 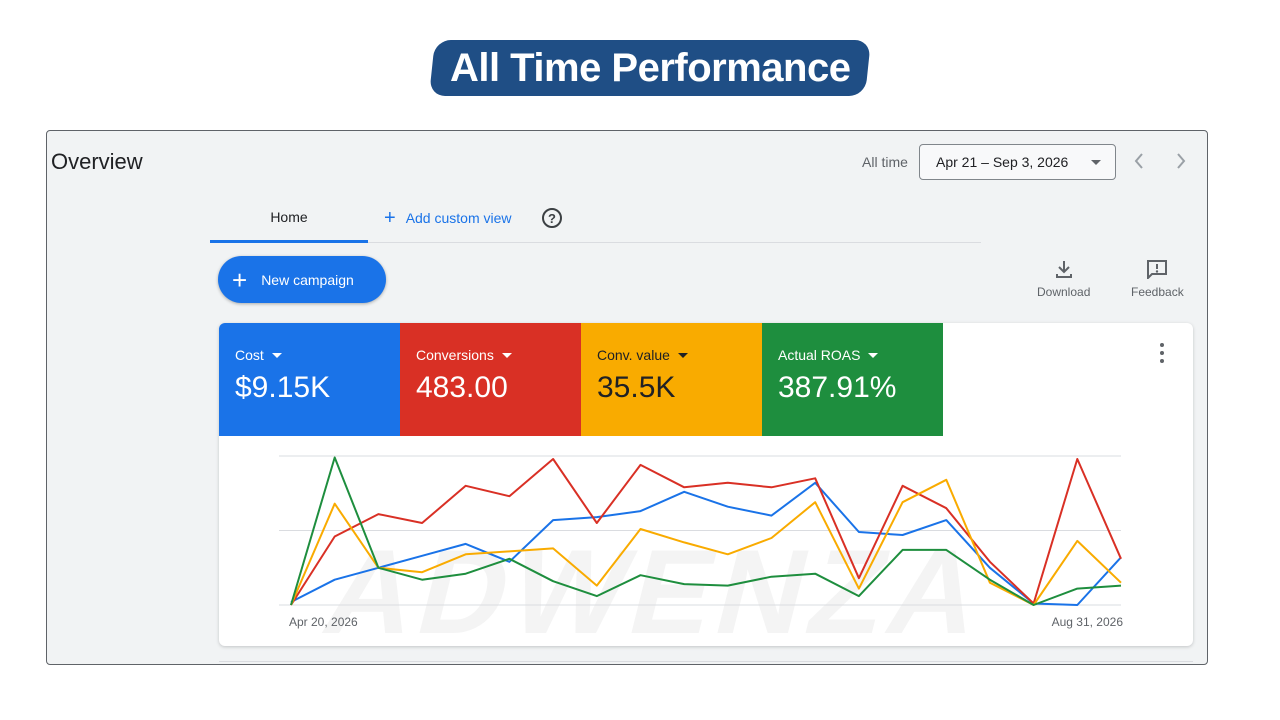 What do you see at coordinates (1087, 622) in the screenshot?
I see `x-end-label: Aug 31, 2026` at bounding box center [1087, 622].